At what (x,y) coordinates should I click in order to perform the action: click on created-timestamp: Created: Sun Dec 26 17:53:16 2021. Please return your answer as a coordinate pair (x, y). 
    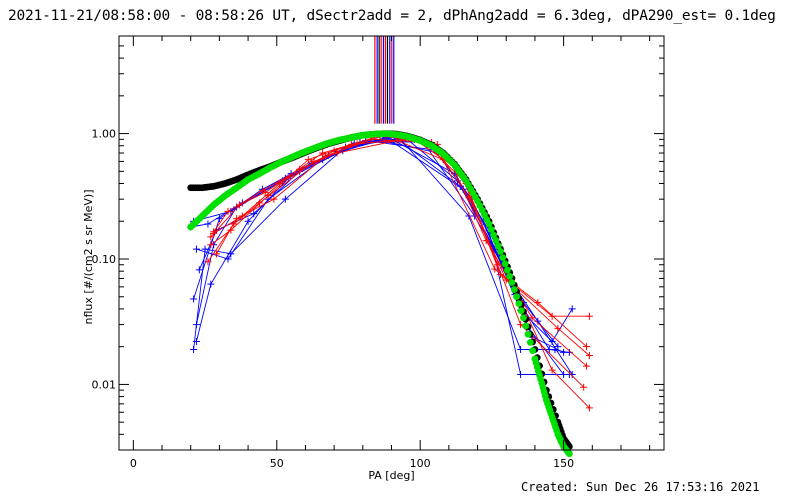
    Looking at the image, I should click on (640, 487).